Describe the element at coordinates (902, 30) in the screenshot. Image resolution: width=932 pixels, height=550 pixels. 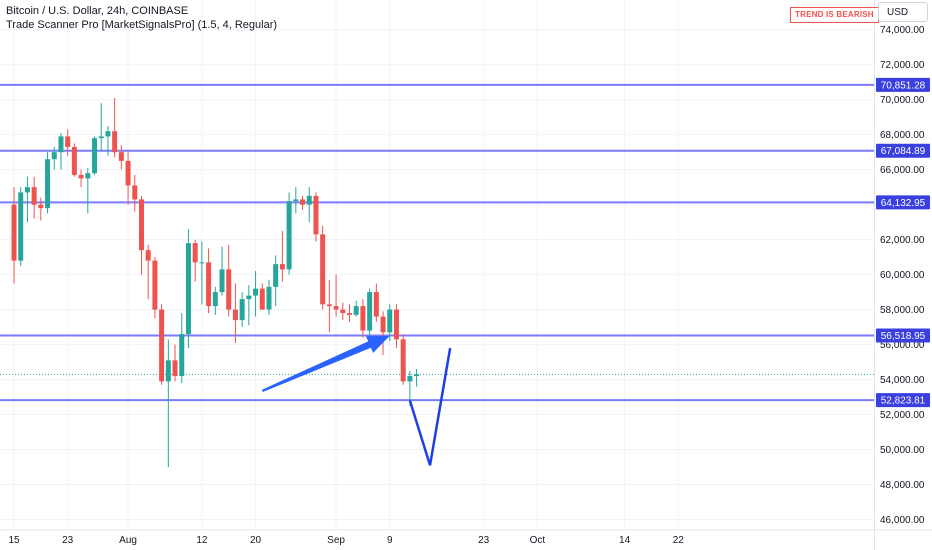
I see `y-tick-label: 74,000.00` at that location.